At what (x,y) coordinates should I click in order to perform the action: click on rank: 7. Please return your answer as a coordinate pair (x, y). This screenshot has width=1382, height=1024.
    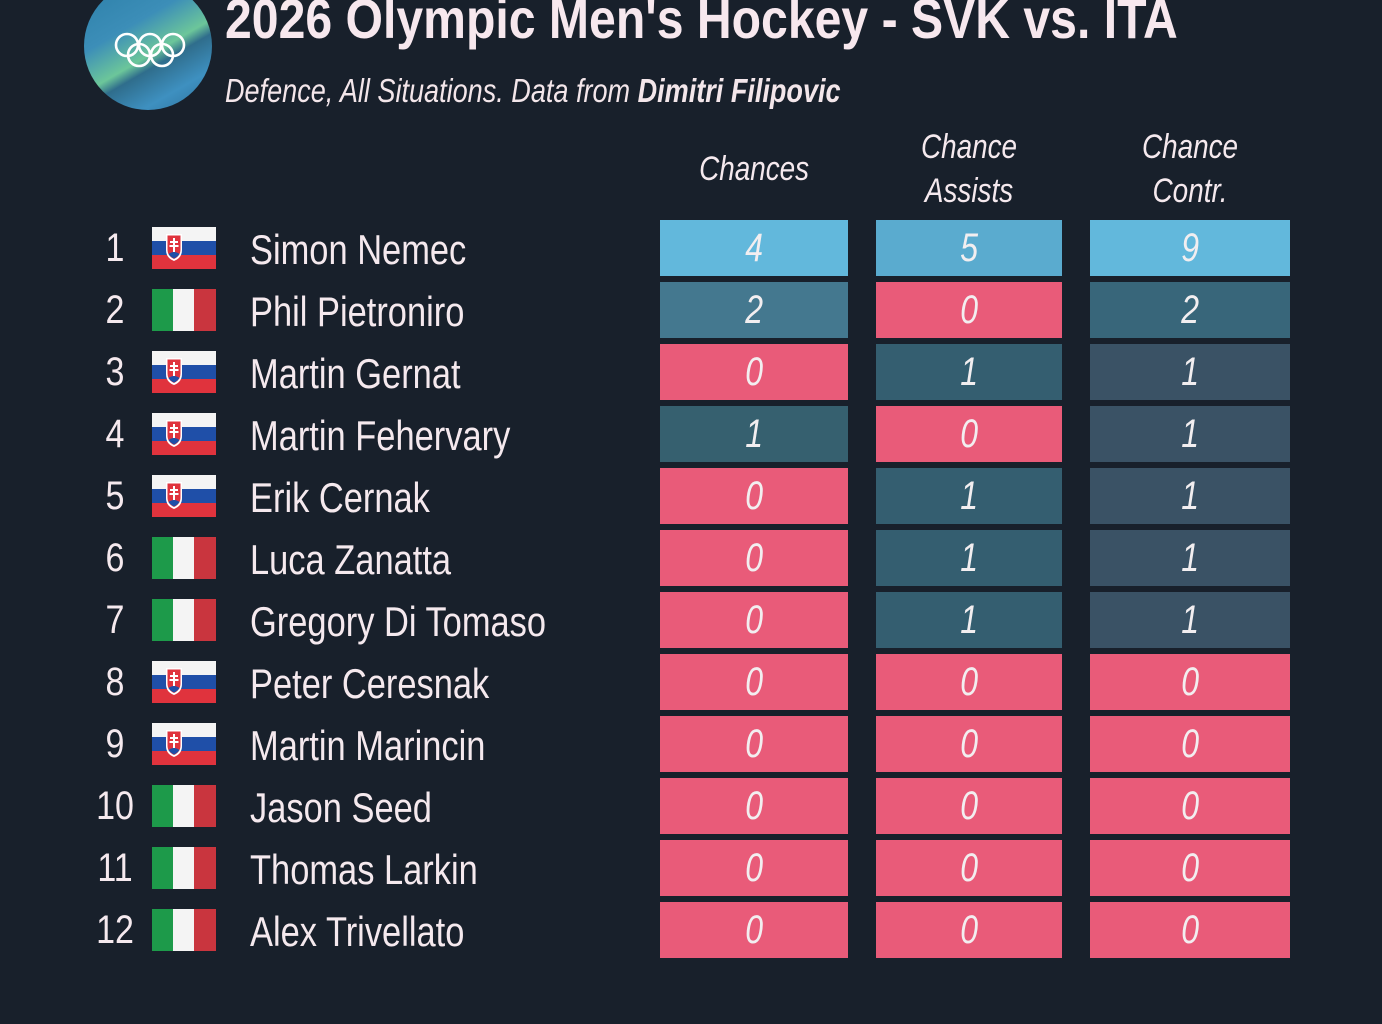
    Looking at the image, I should click on (115, 620).